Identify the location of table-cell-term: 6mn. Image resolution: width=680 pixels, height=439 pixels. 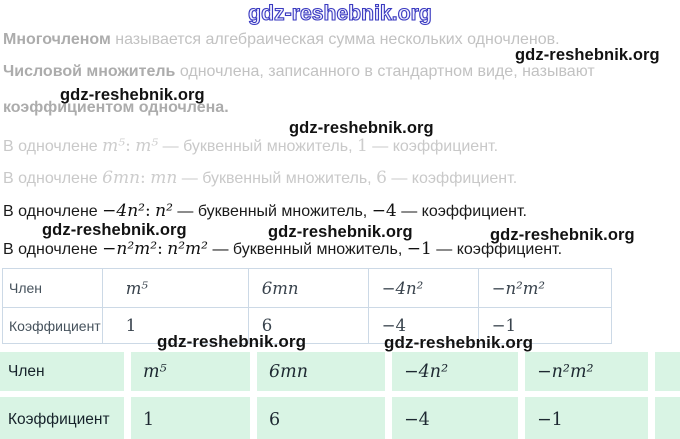
(308, 288).